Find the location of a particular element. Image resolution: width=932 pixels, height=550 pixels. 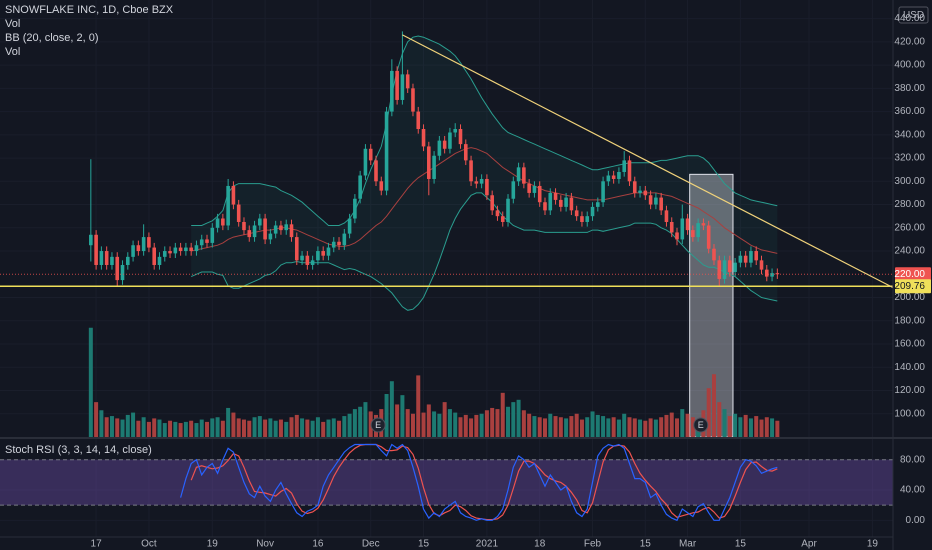

bb-middle is located at coordinates (484, 200).